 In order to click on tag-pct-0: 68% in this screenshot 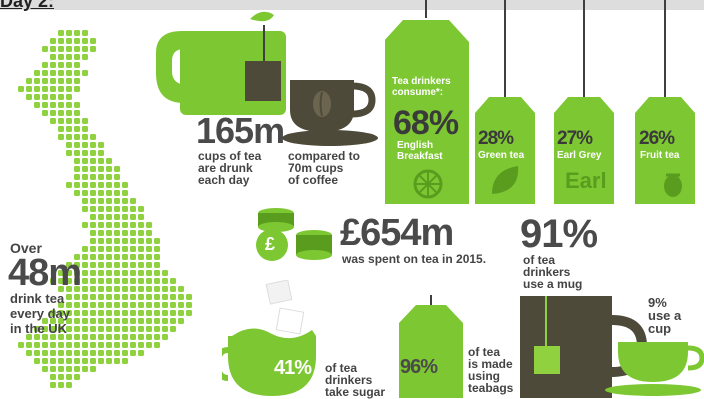, I will do `click(426, 123)`.